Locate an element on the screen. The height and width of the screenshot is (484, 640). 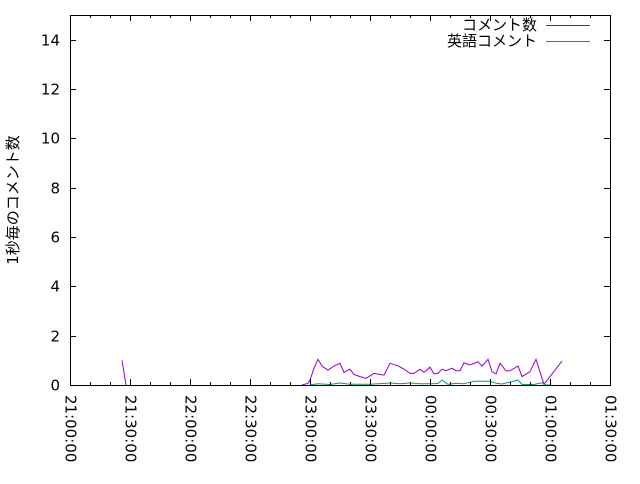
y-tick-label: 8 is located at coordinates (55, 189).